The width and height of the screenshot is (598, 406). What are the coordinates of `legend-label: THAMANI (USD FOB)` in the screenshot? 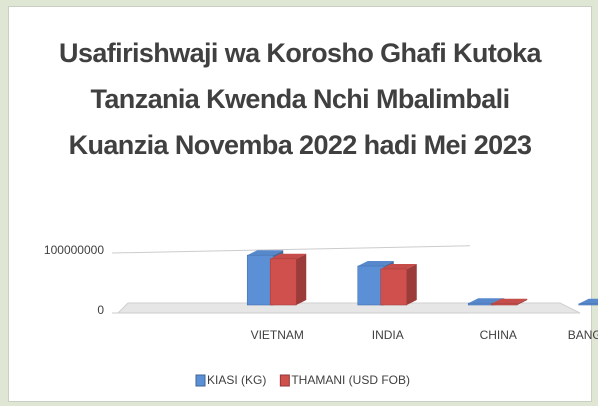 It's located at (350, 380).